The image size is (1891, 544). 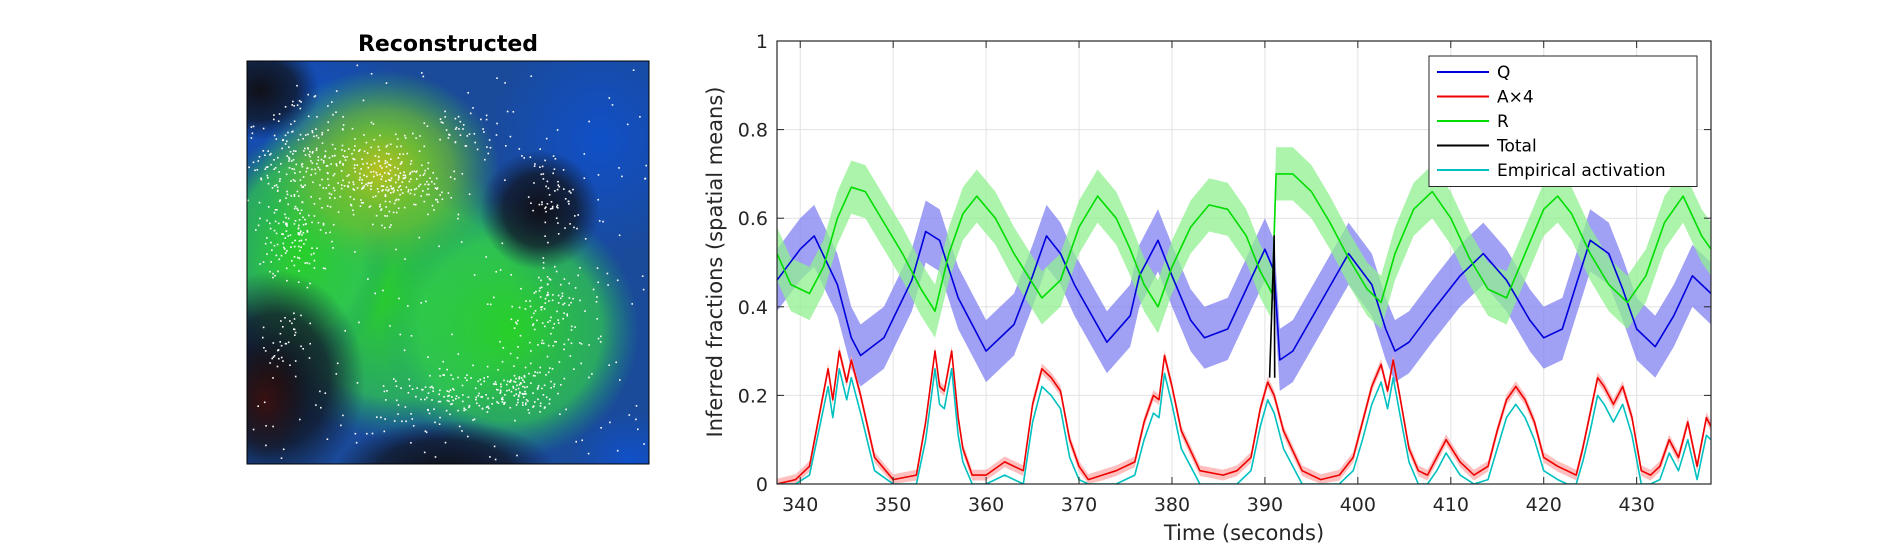 What do you see at coordinates (1544, 505) in the screenshot?
I see `x-tick-label: 420` at bounding box center [1544, 505].